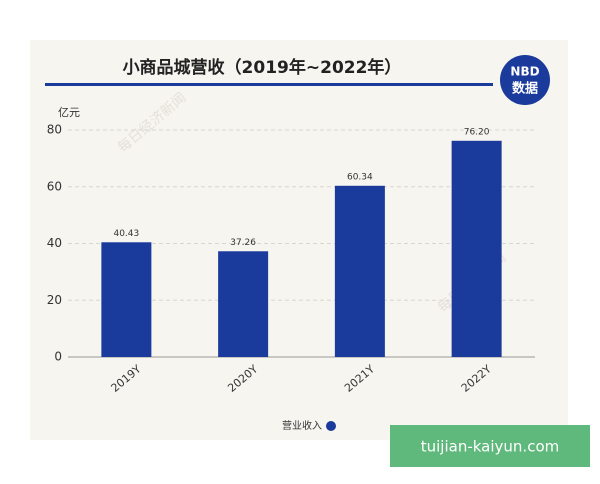  What do you see at coordinates (524, 72) in the screenshot?
I see `logo-text: NBD` at bounding box center [524, 72].